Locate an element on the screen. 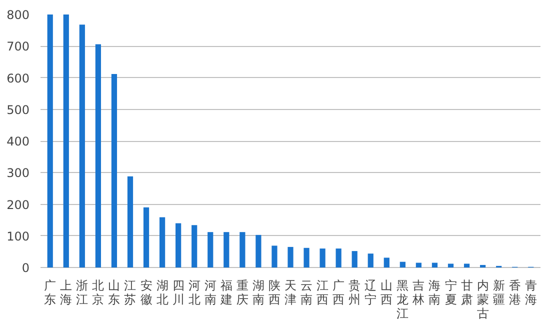 Image resolution: width=554 pixels, height=323 pixels. x-tick-label: 陕西 is located at coordinates (274, 292).